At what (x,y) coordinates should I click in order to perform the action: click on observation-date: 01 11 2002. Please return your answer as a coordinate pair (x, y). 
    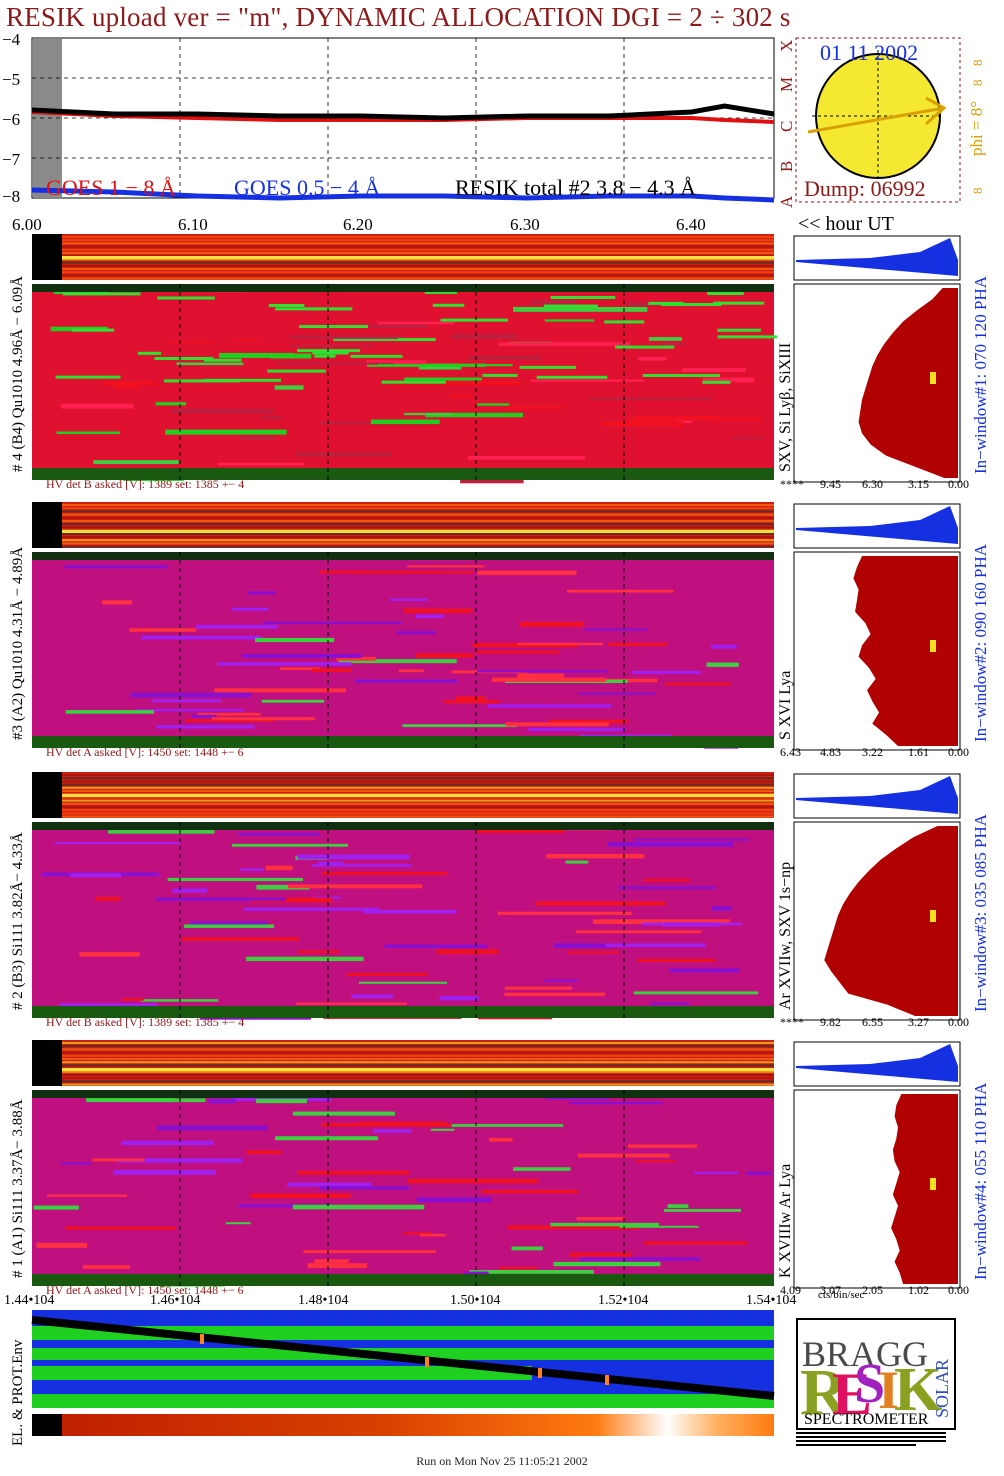
    Looking at the image, I should click on (869, 52).